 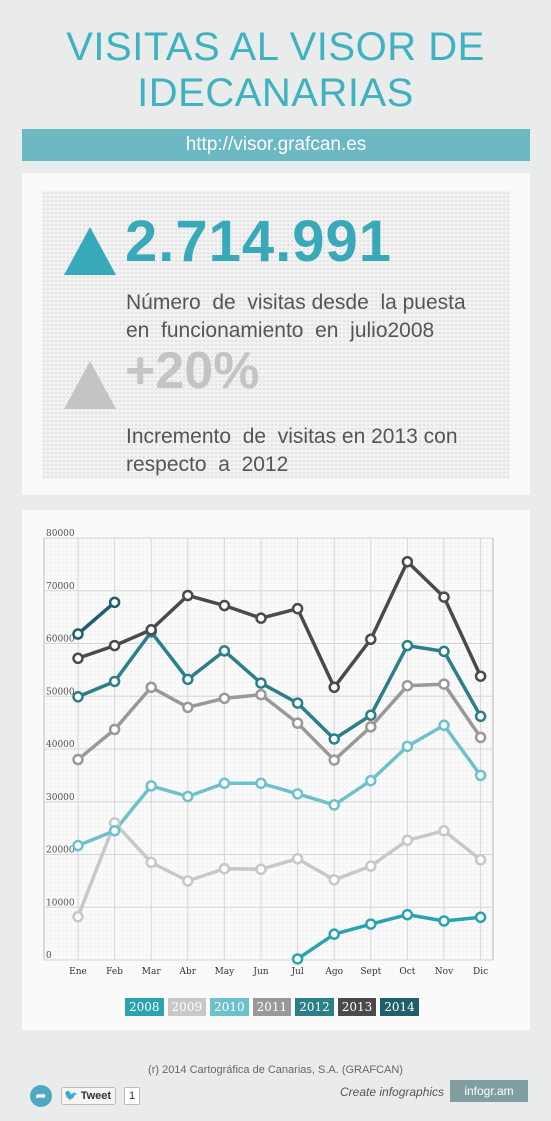 What do you see at coordinates (60, 640) in the screenshot?
I see `y-tick-label: 60000` at bounding box center [60, 640].